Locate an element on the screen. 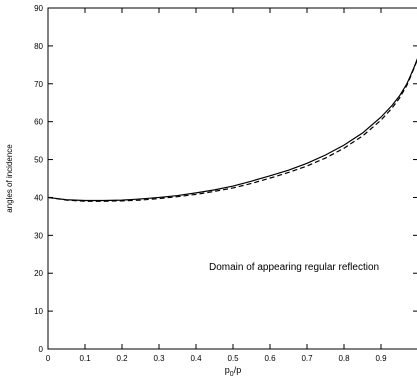  x-axis-label-main: p is located at coordinates (227, 370).